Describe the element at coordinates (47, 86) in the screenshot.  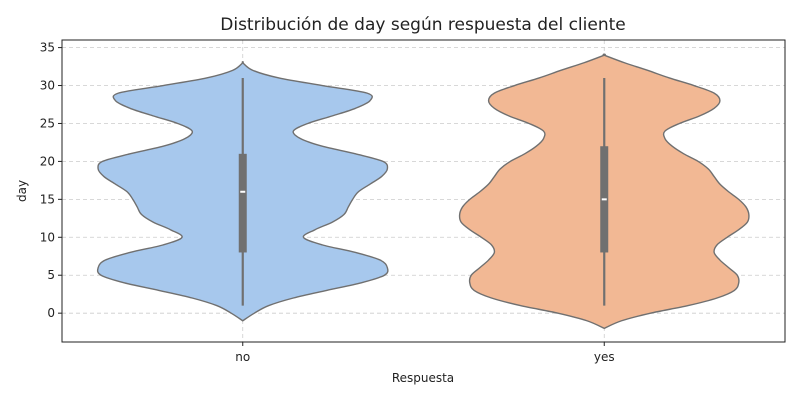
I see `y-tick-label: 30` at that location.